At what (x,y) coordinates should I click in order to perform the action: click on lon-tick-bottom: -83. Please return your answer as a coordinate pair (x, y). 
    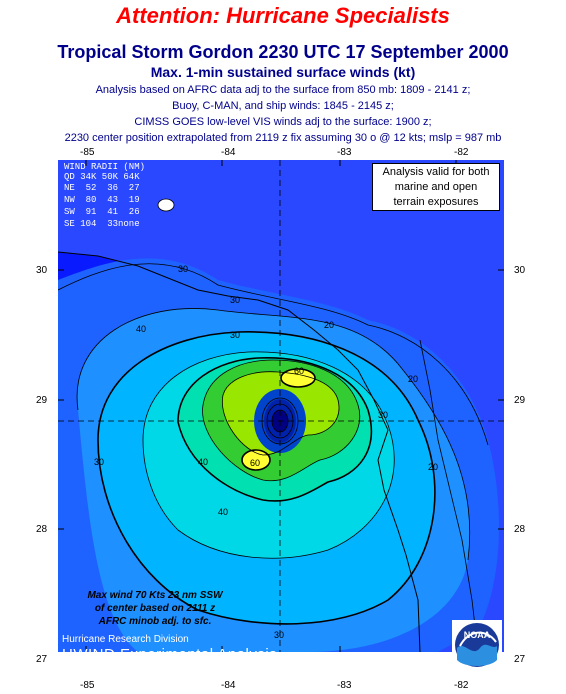
    Looking at the image, I should click on (344, 685).